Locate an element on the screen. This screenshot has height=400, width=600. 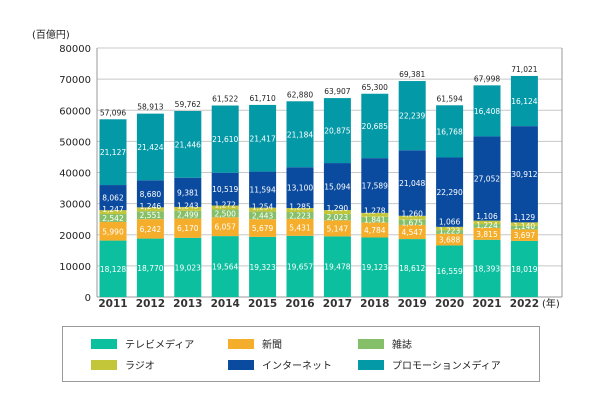
data-label: 10,519 is located at coordinates (225, 189).